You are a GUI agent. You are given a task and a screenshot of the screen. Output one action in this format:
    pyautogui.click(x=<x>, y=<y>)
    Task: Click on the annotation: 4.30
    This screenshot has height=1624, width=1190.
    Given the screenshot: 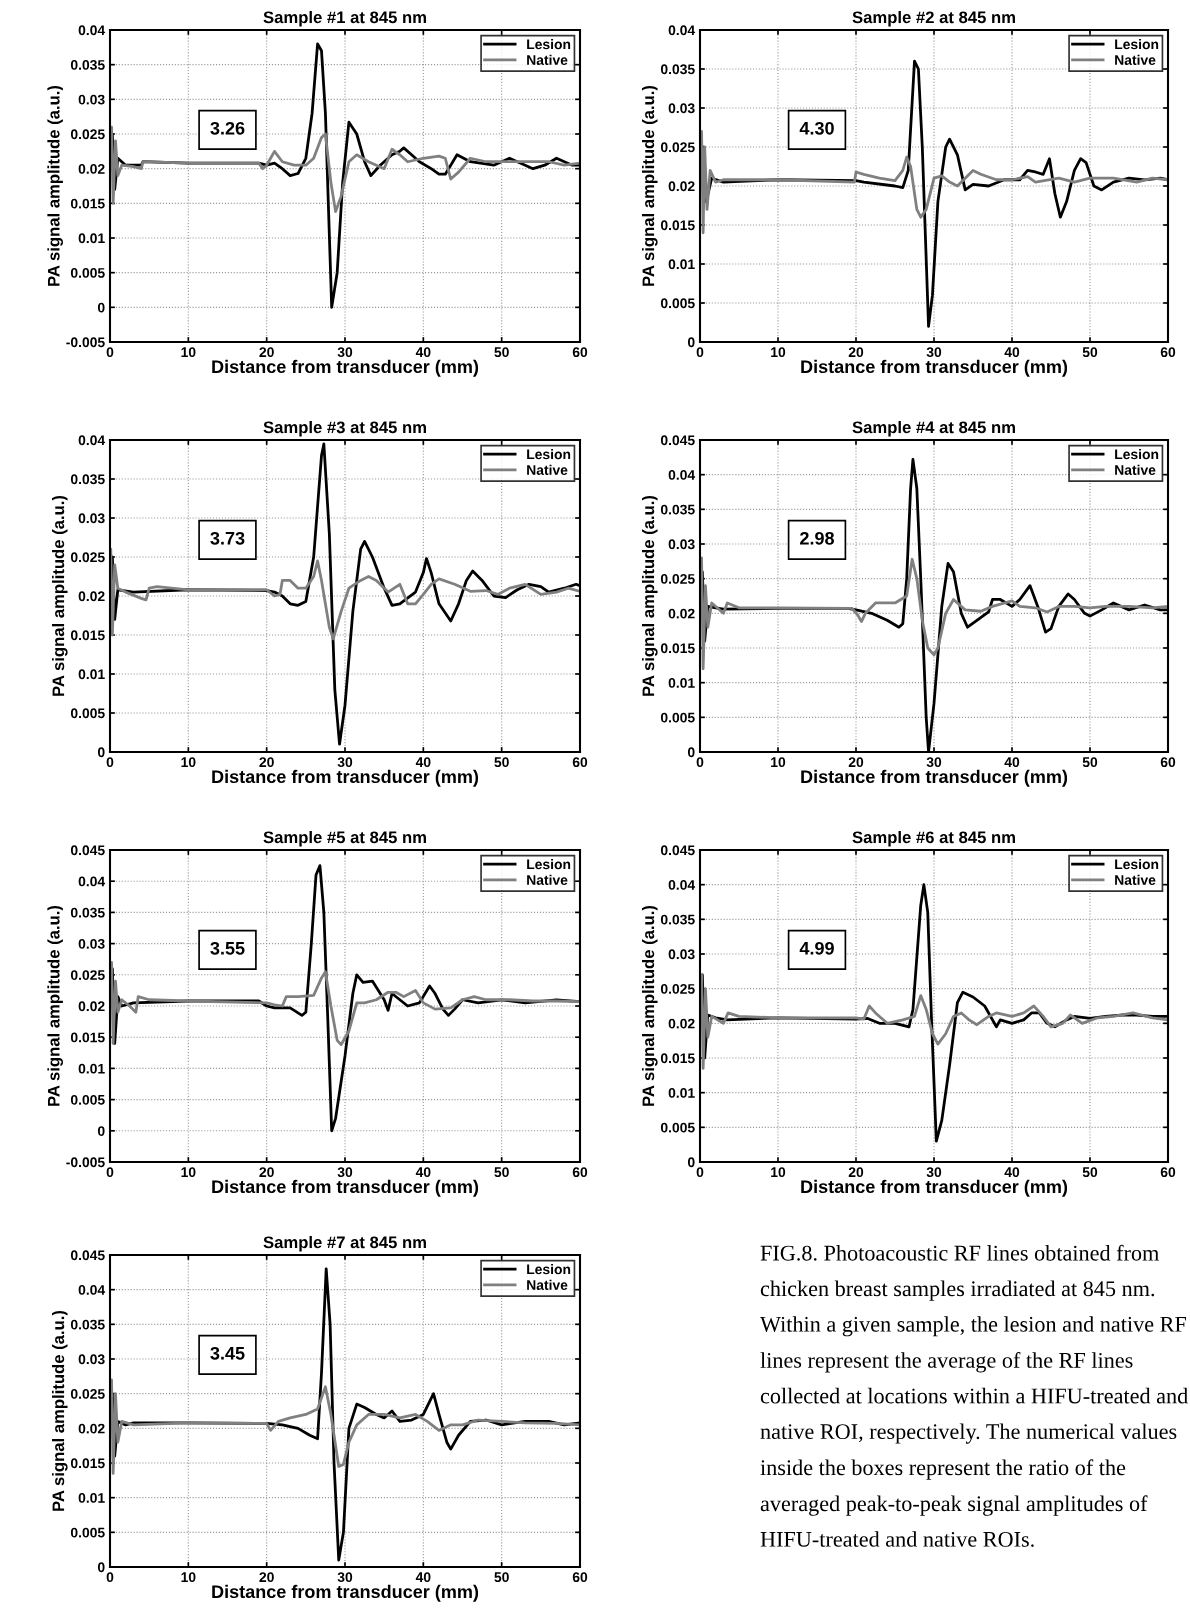 What is the action you would take?
    pyautogui.click(x=816, y=128)
    